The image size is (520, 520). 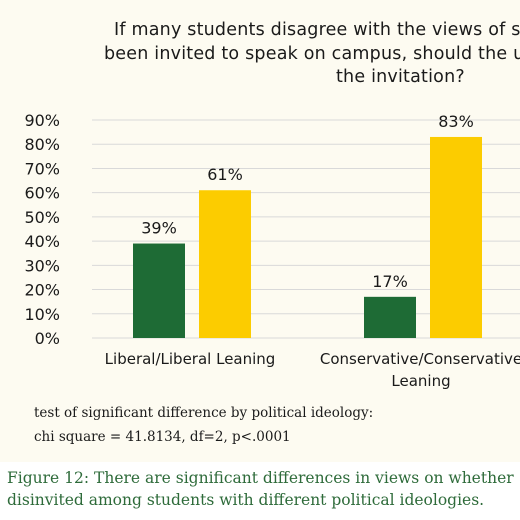 What do you see at coordinates (42, 314) in the screenshot?
I see `y-tick-label: 10%` at bounding box center [42, 314].